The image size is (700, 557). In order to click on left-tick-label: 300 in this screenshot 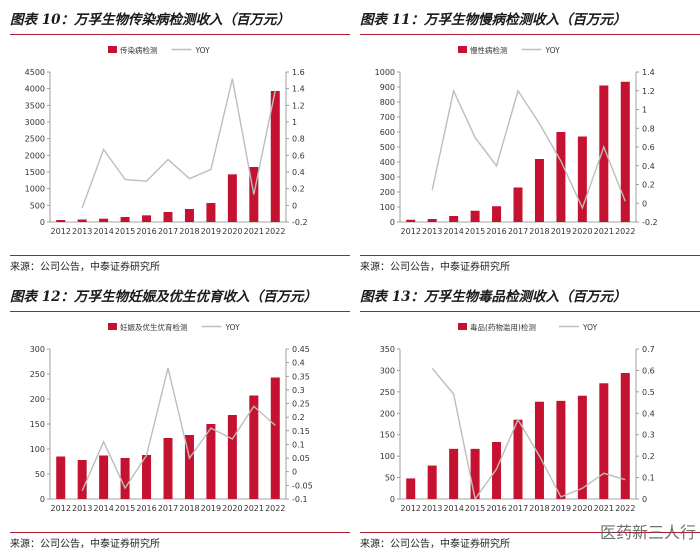, I will do `click(387, 177)`.